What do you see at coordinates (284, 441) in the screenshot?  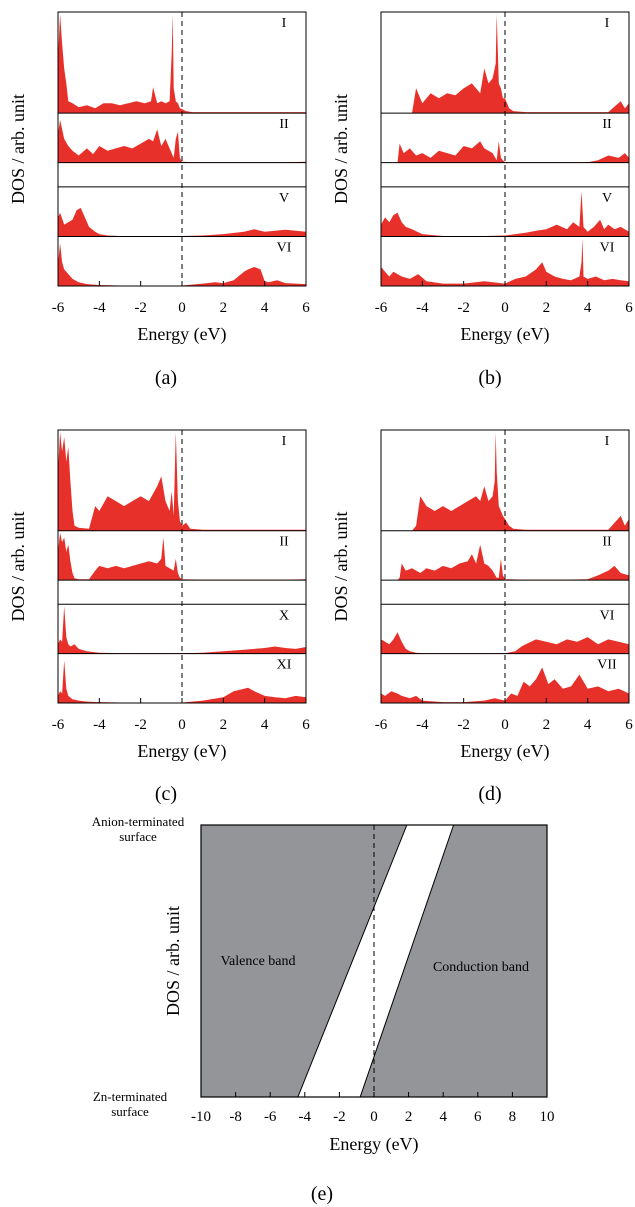 I see `panel-label-c-1: I` at bounding box center [284, 441].